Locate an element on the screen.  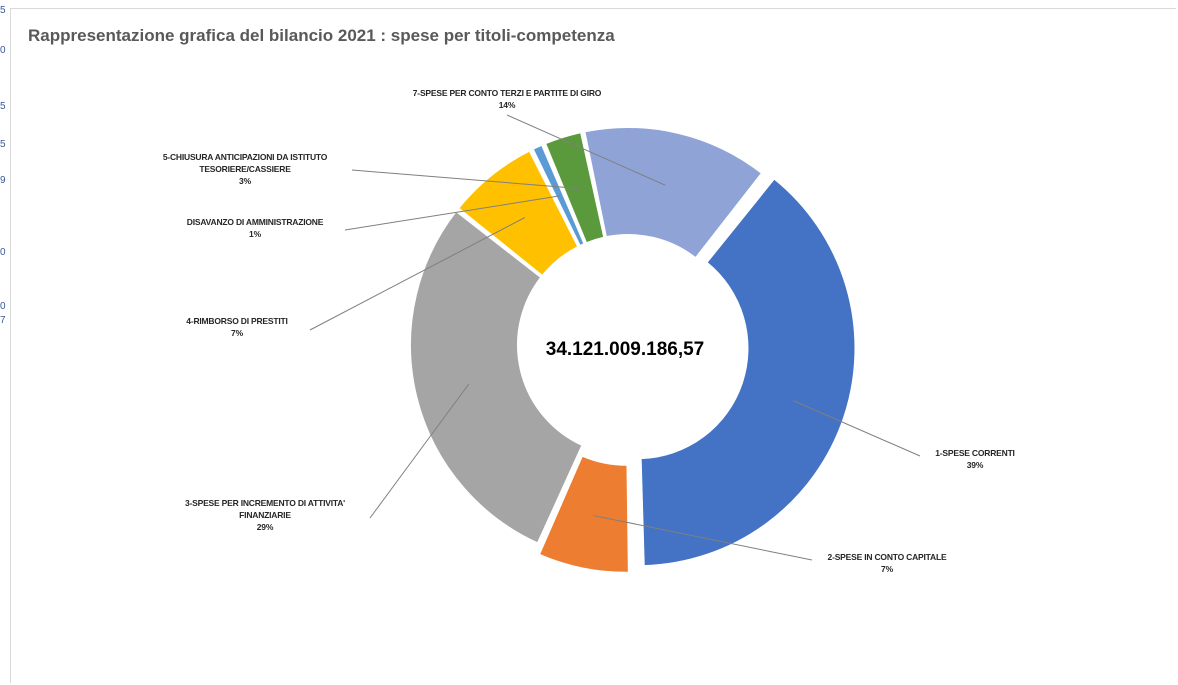
slice-percent-label: 39% is located at coordinates (975, 465).